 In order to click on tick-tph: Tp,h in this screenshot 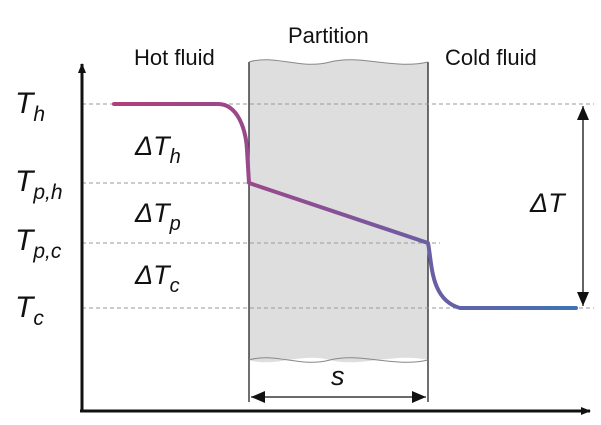, I will do `click(39, 184)`.